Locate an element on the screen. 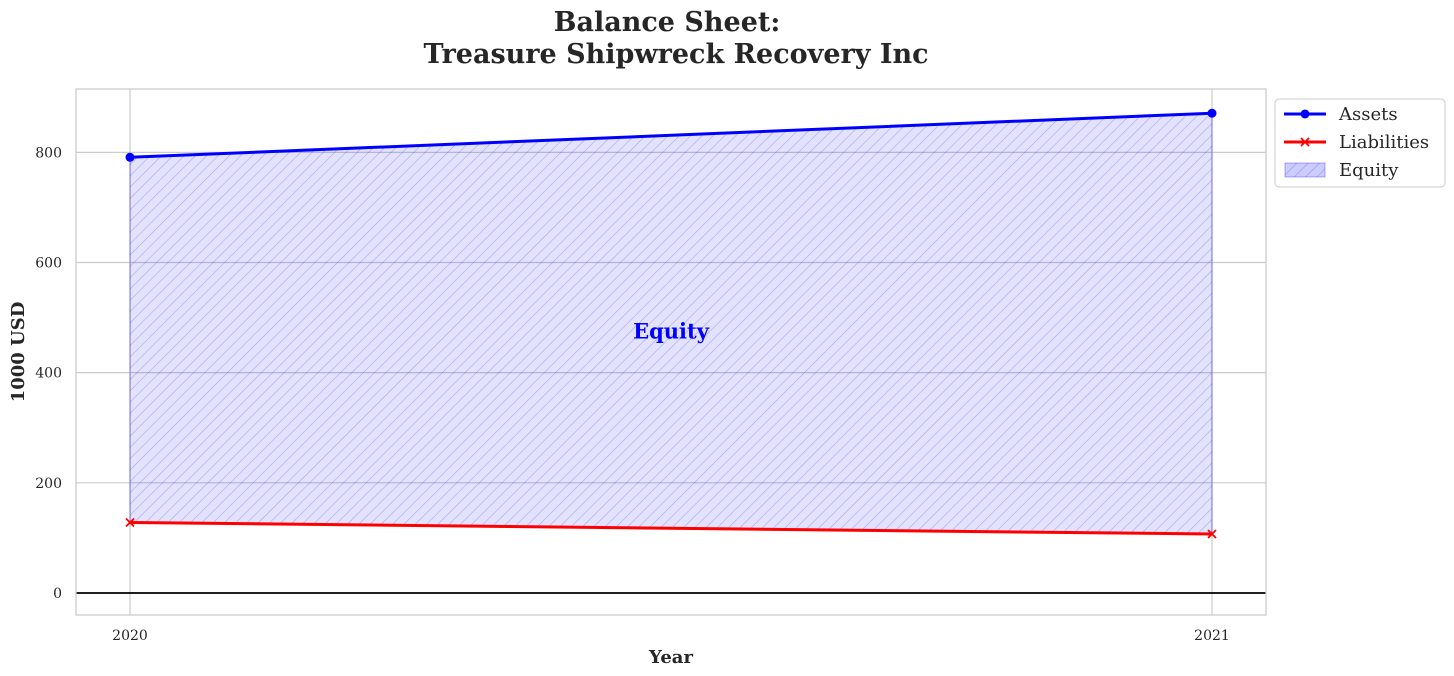 The image size is (1454, 676). x-tick-label: 2020 is located at coordinates (130, 636).